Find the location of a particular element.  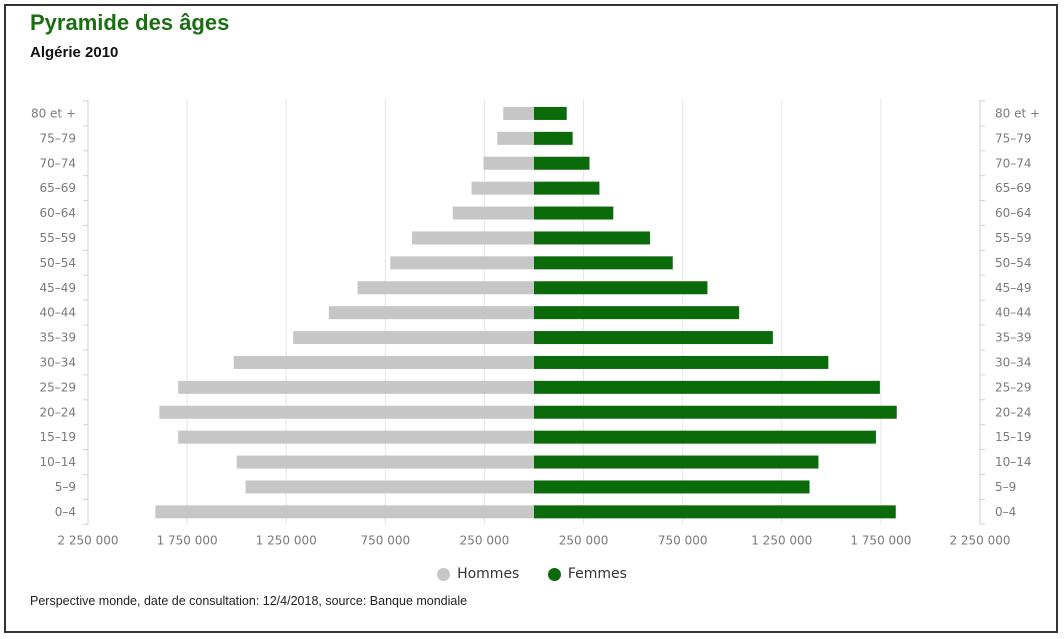

chart-title: Pyramide des âges is located at coordinates (130, 22).